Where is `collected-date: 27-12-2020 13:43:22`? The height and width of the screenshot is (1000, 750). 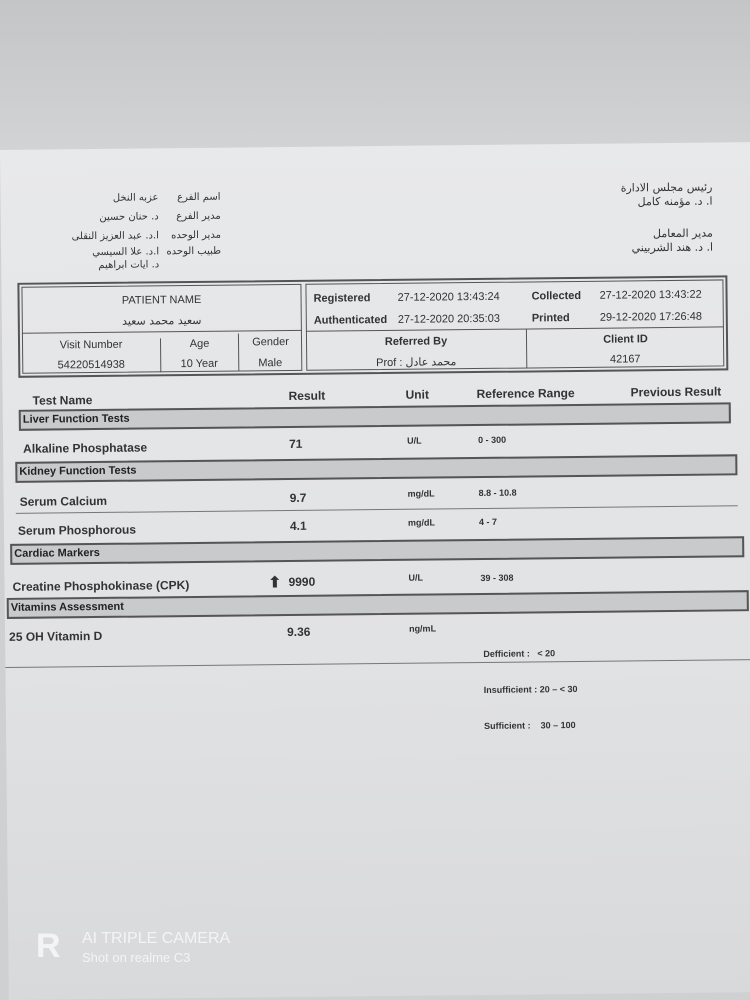
collected-date: 27-12-2020 13:43:22 is located at coordinates (650, 295).